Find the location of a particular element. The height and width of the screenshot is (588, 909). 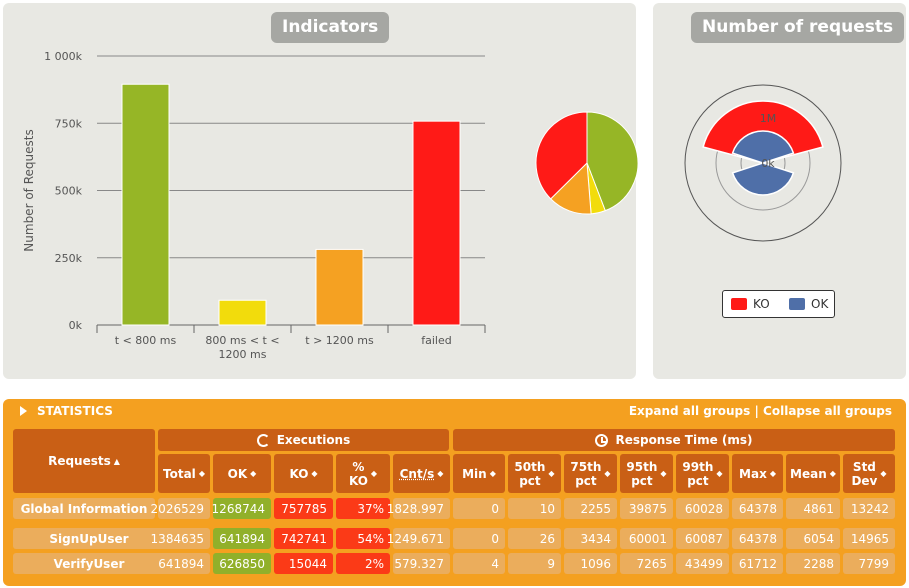

executions-header-label: Executions is located at coordinates (313, 440).